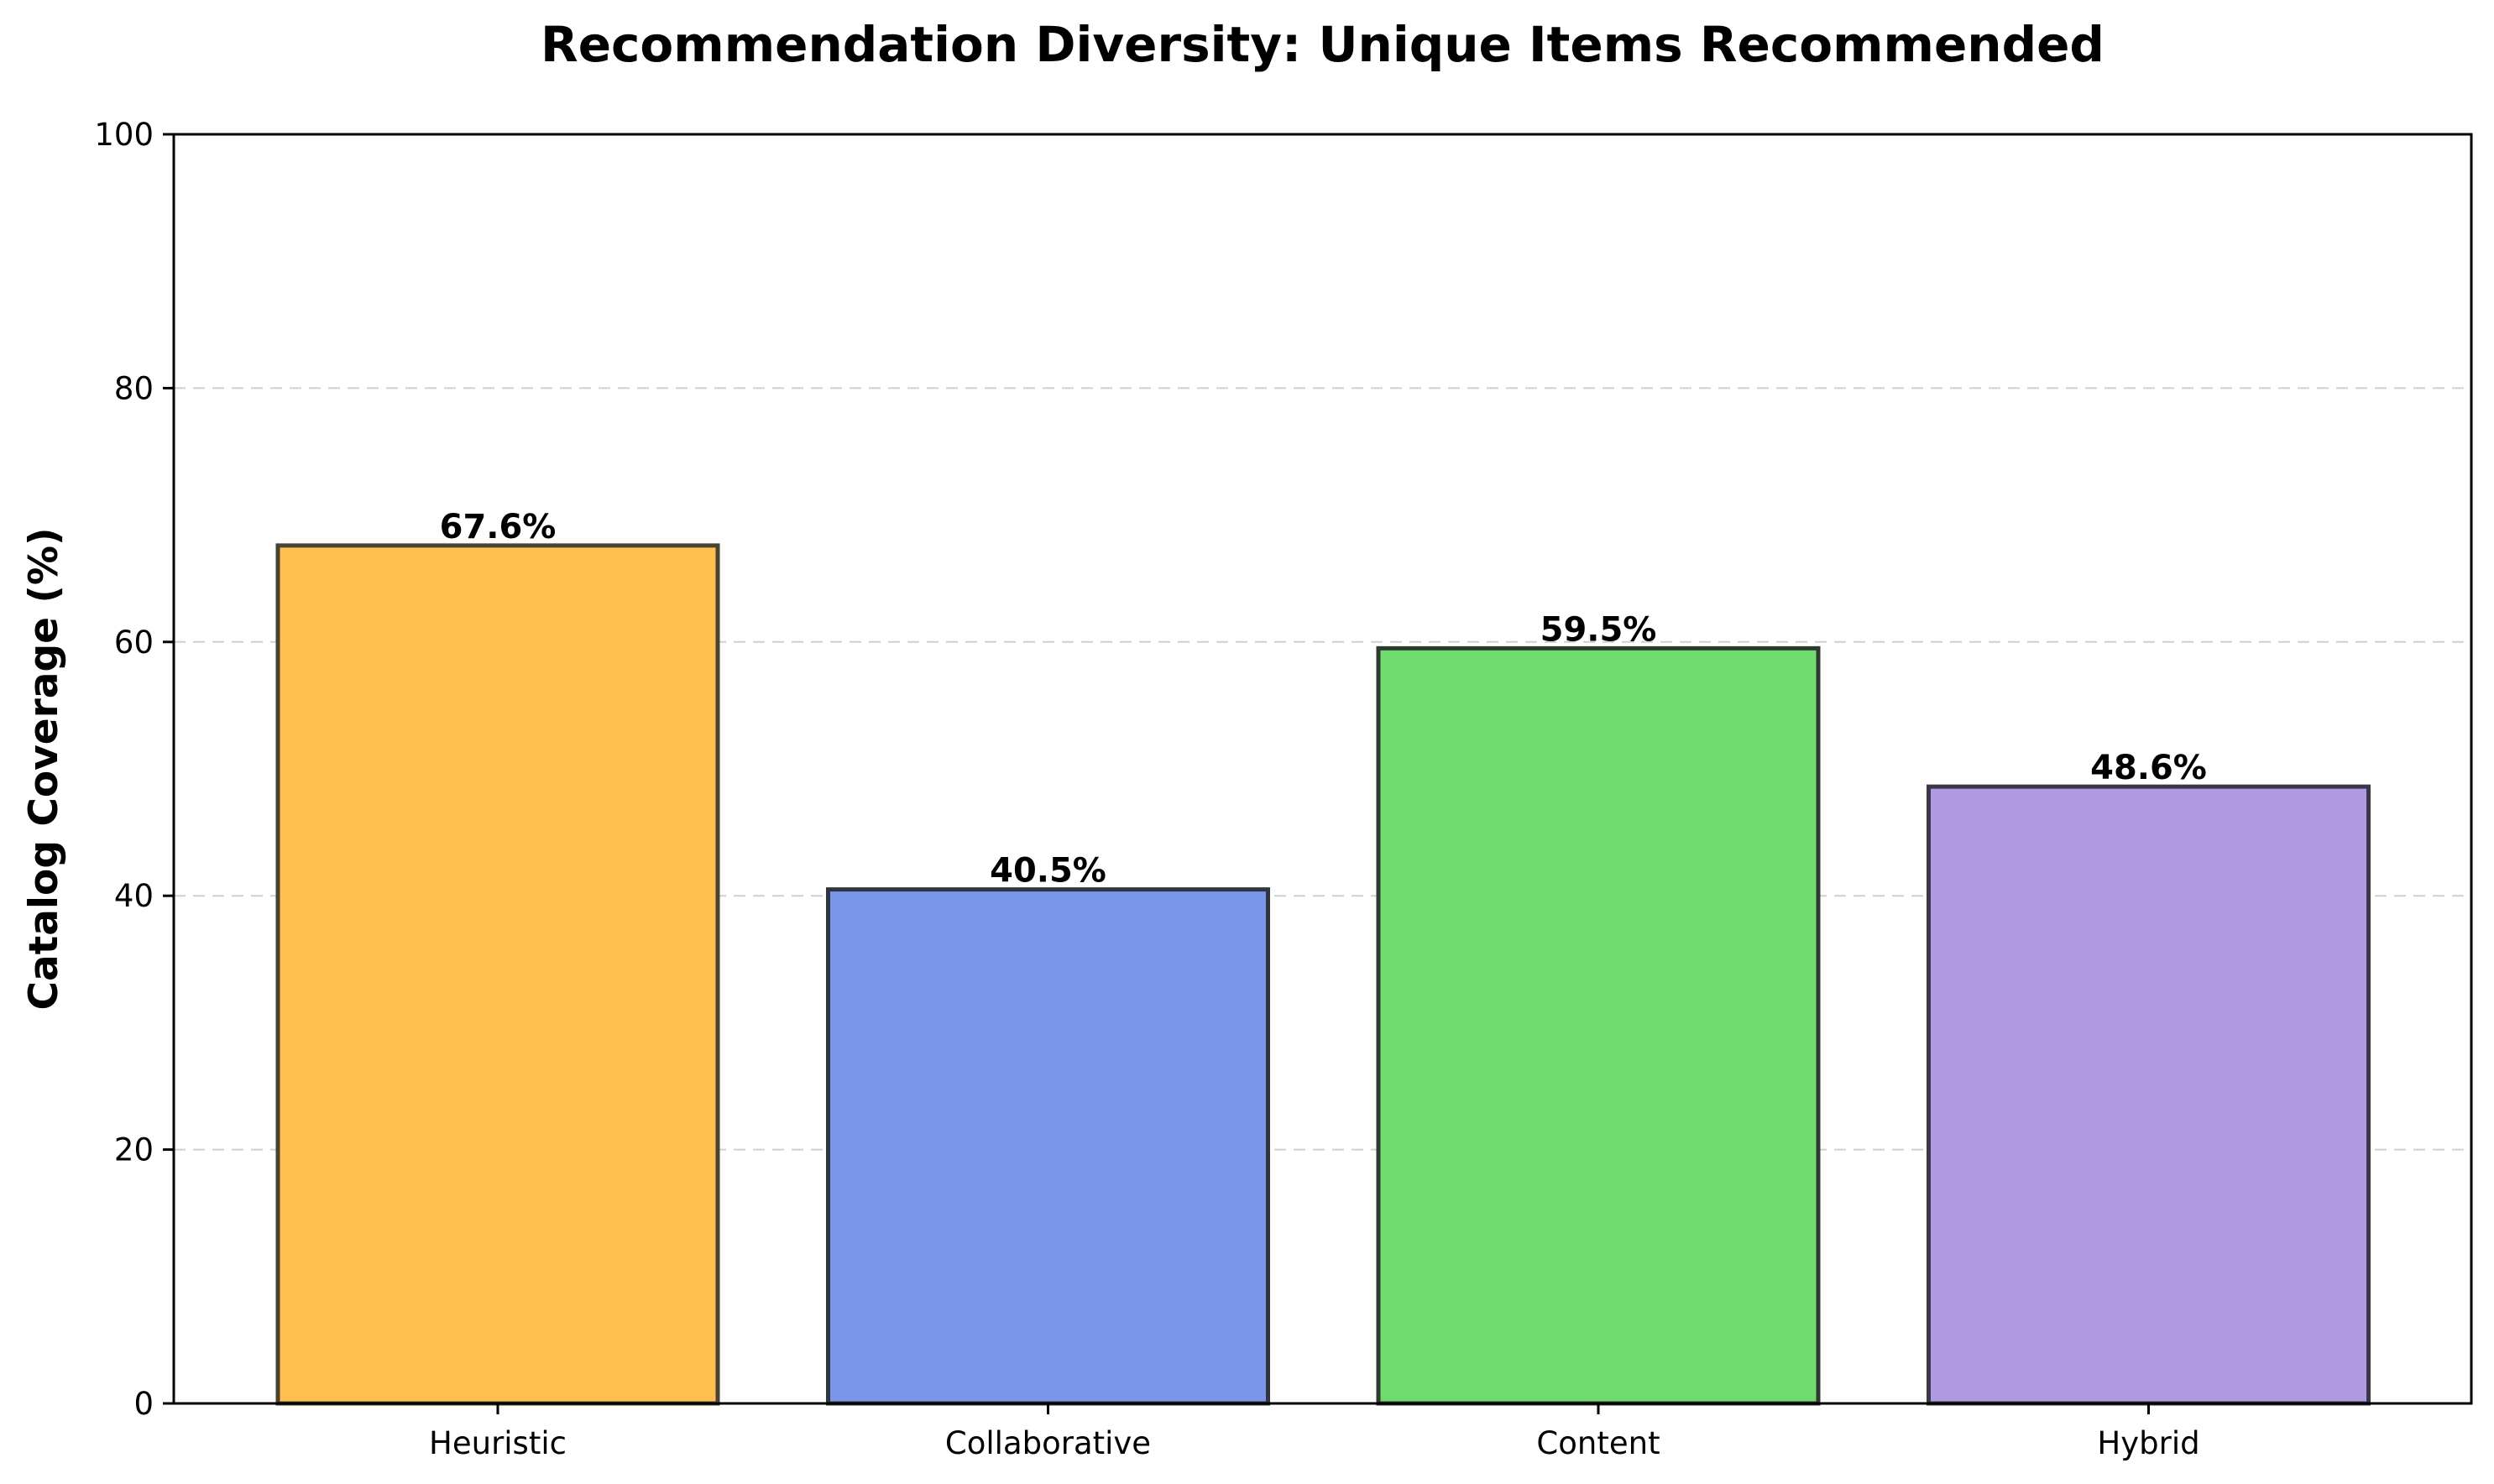 The height and width of the screenshot is (1484, 2494). Describe the element at coordinates (143, 1404) in the screenshot. I see `y-tick-label: 0` at that location.